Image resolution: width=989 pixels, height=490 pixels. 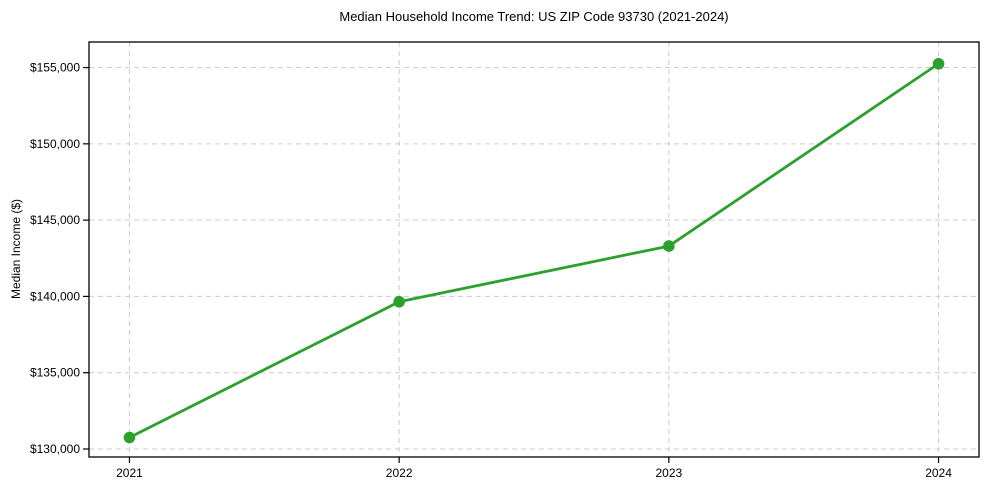 I want to click on data-point-2023, so click(x=669, y=246).